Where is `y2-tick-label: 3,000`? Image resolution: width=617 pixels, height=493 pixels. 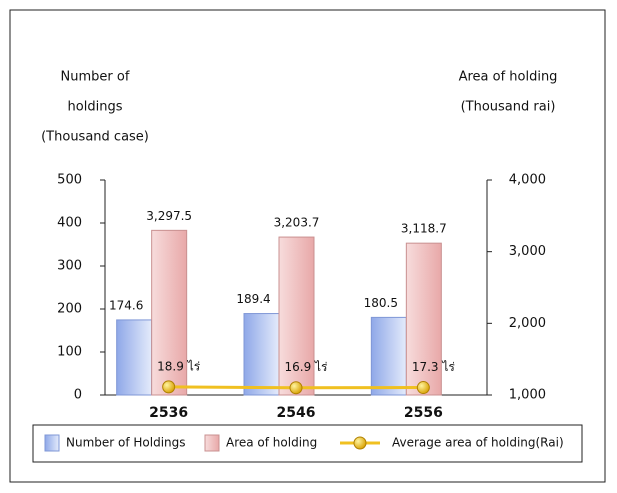
y2-tick-label: 3,000 is located at coordinates (527, 251).